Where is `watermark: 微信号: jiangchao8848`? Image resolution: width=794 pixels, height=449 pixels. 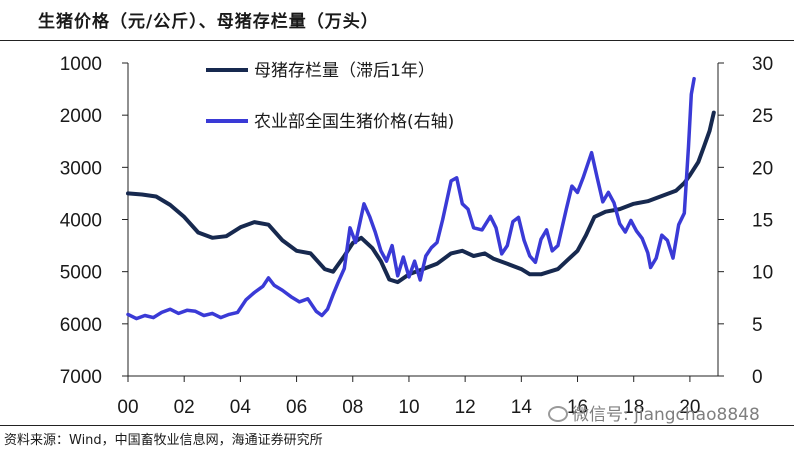 watermark: 微信号: jiangchao8848 is located at coordinates (654, 412).